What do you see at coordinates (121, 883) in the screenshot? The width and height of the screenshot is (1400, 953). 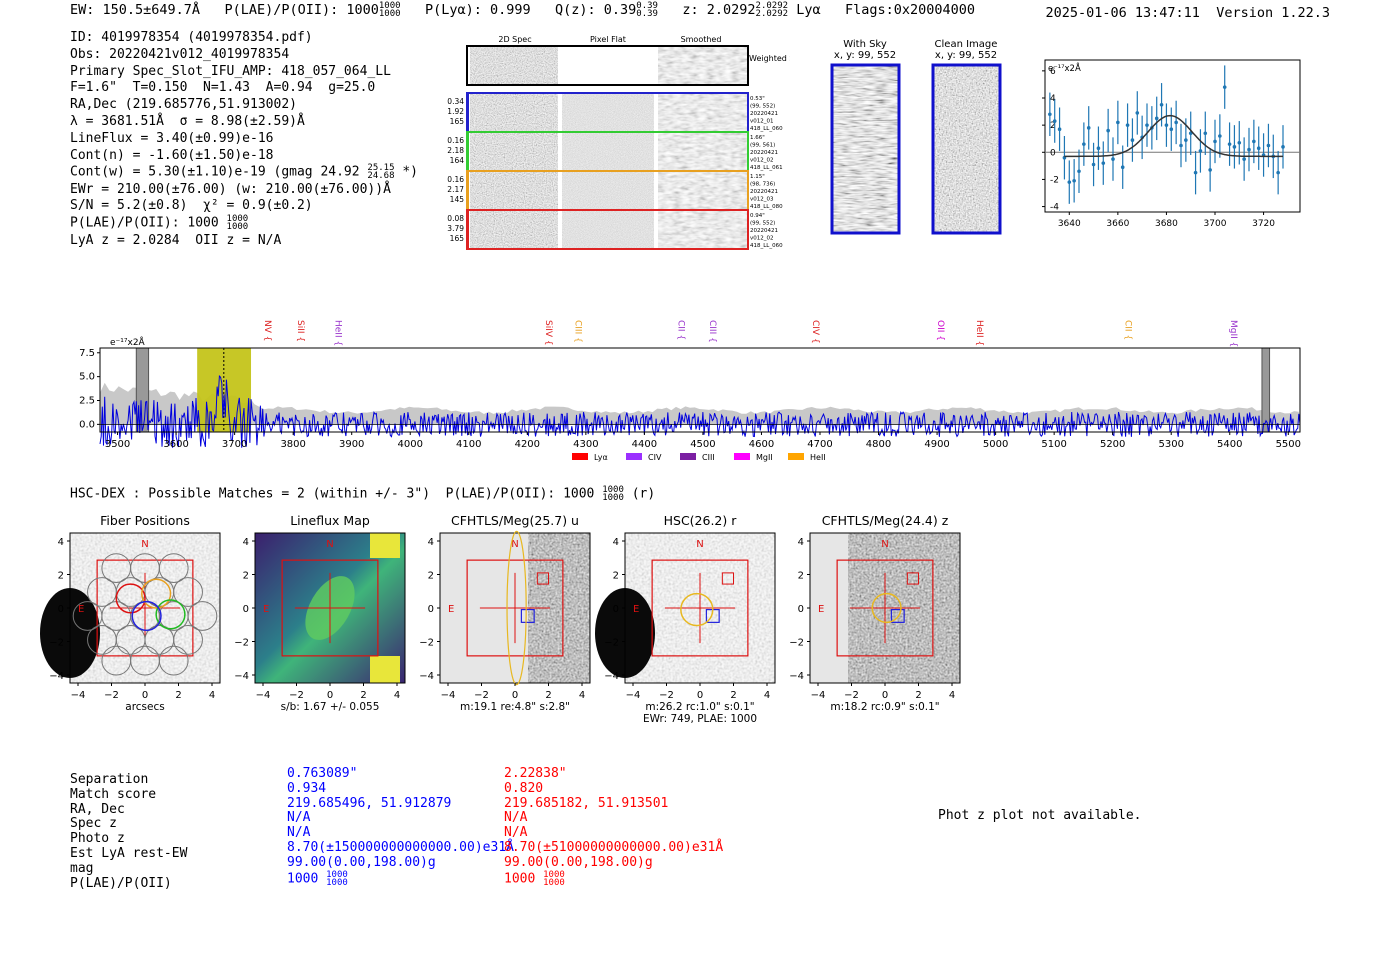 I see `label-plae: P(LAE)/P(OII)` at bounding box center [121, 883].